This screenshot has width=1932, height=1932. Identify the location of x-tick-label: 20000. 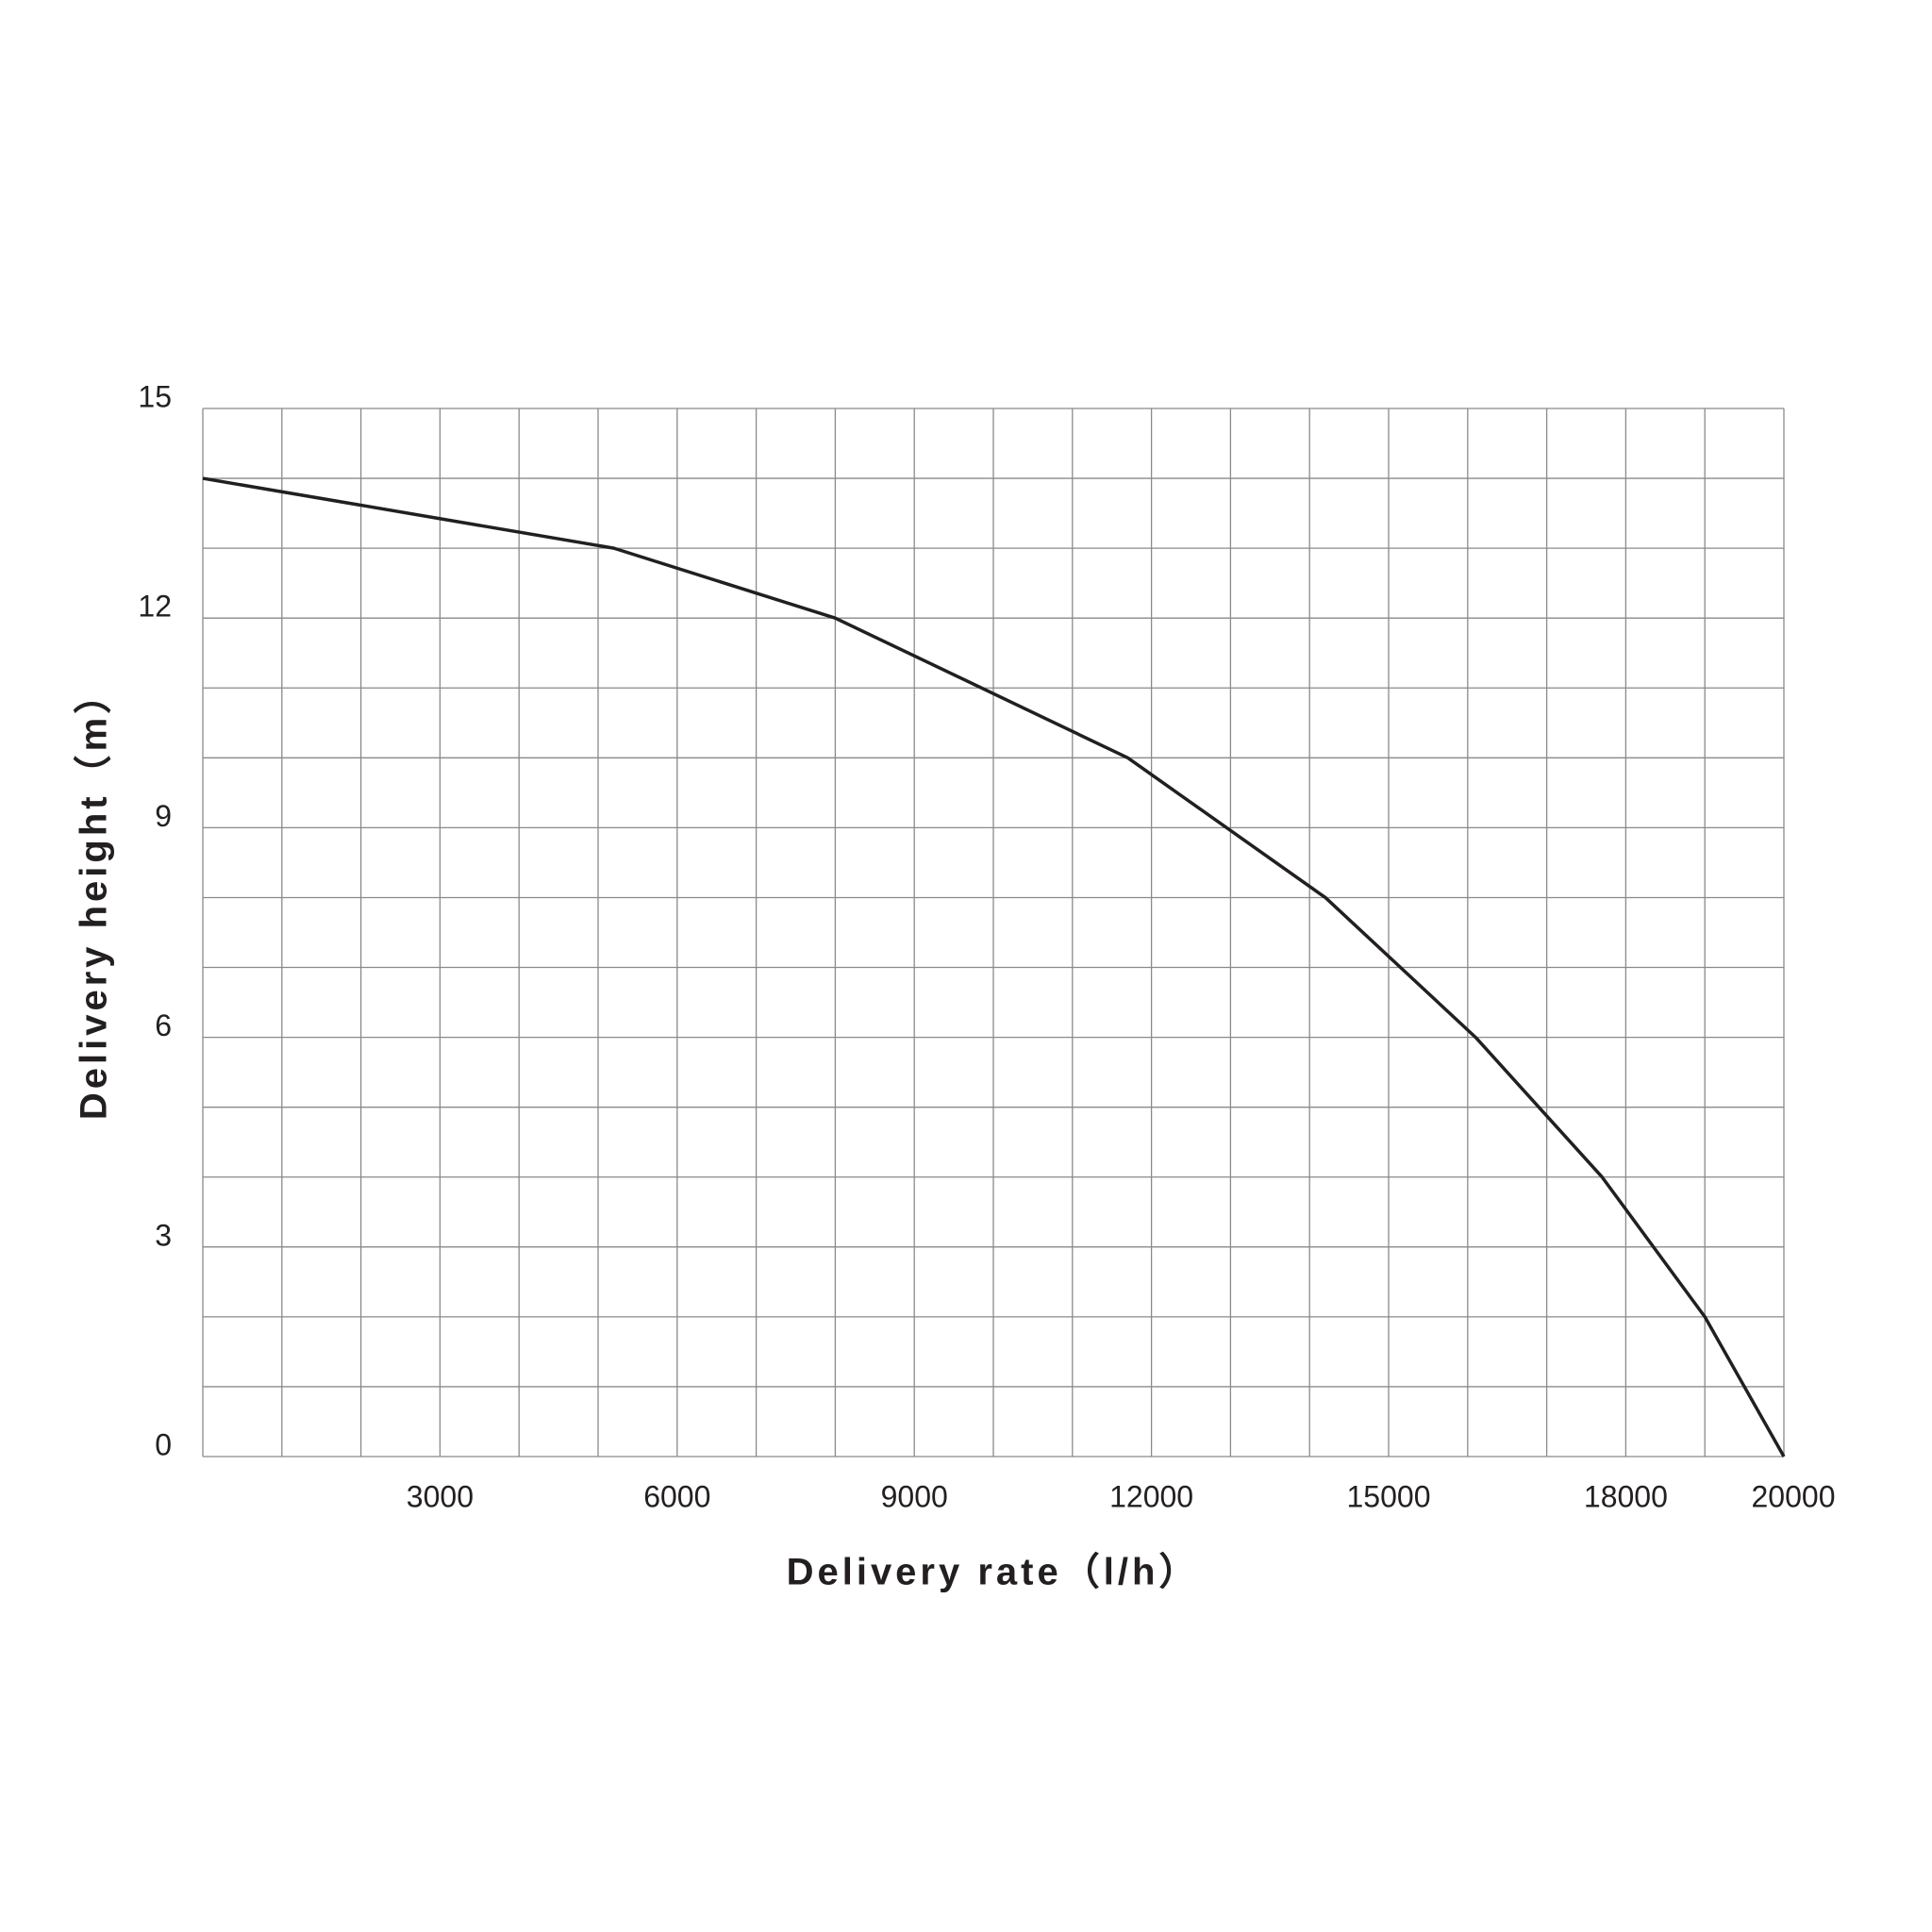
(1794, 1496).